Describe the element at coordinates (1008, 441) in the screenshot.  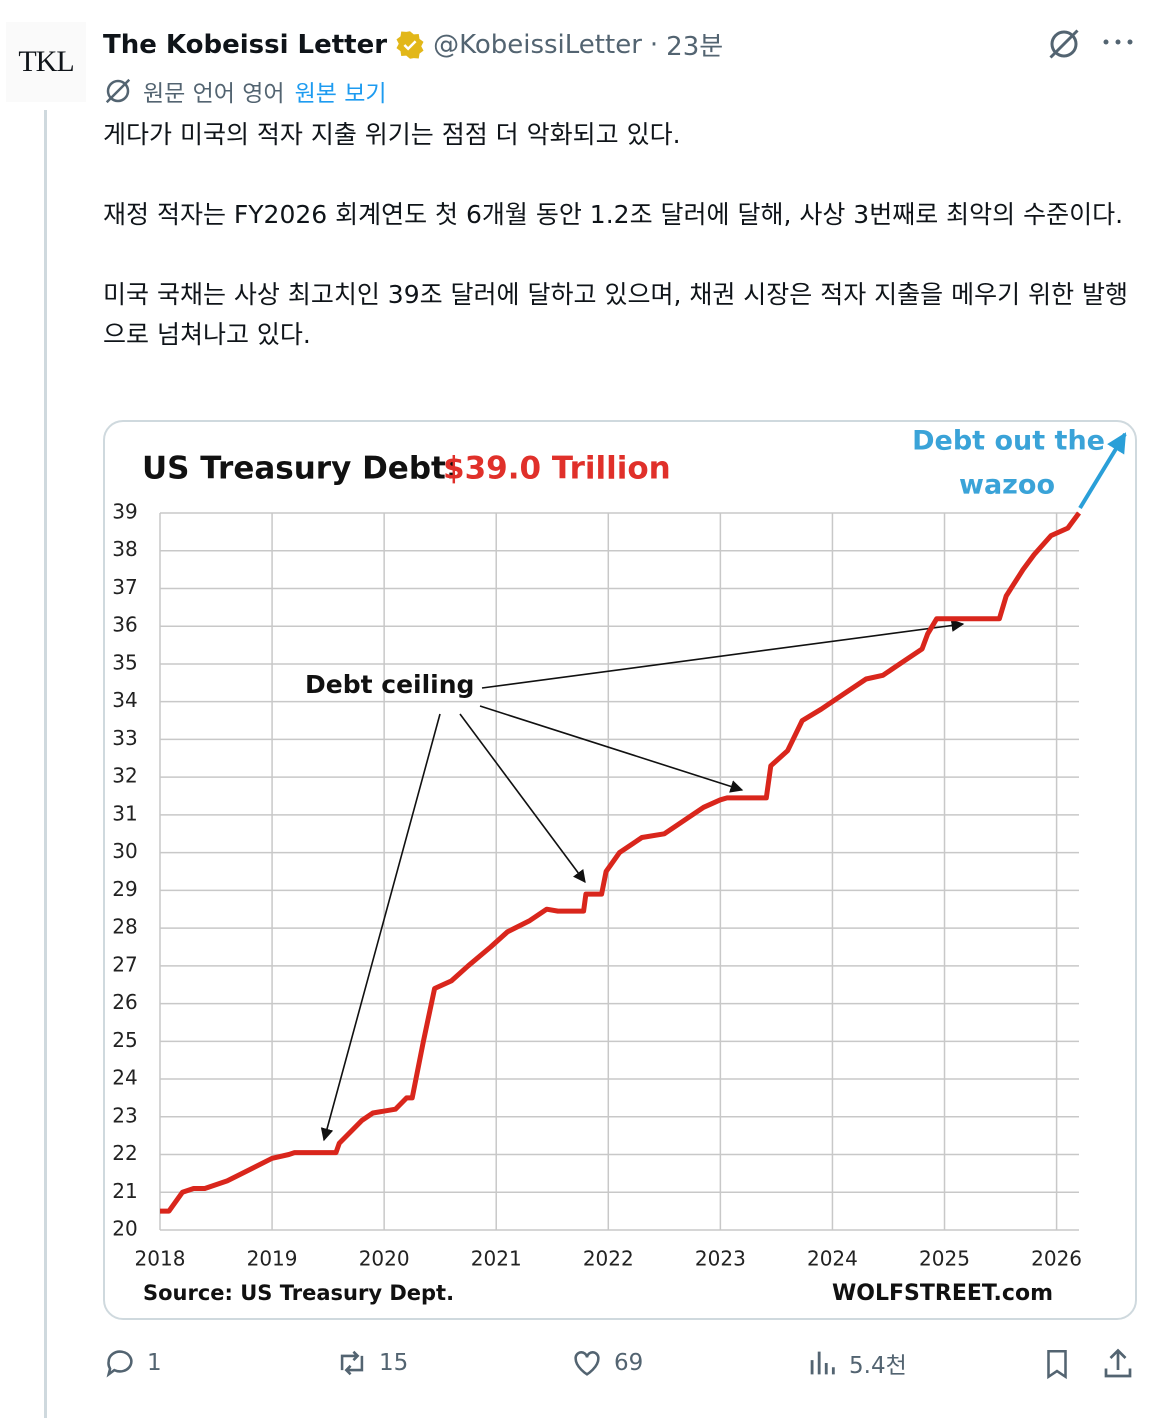
I see `annotation: Debt out the` at that location.